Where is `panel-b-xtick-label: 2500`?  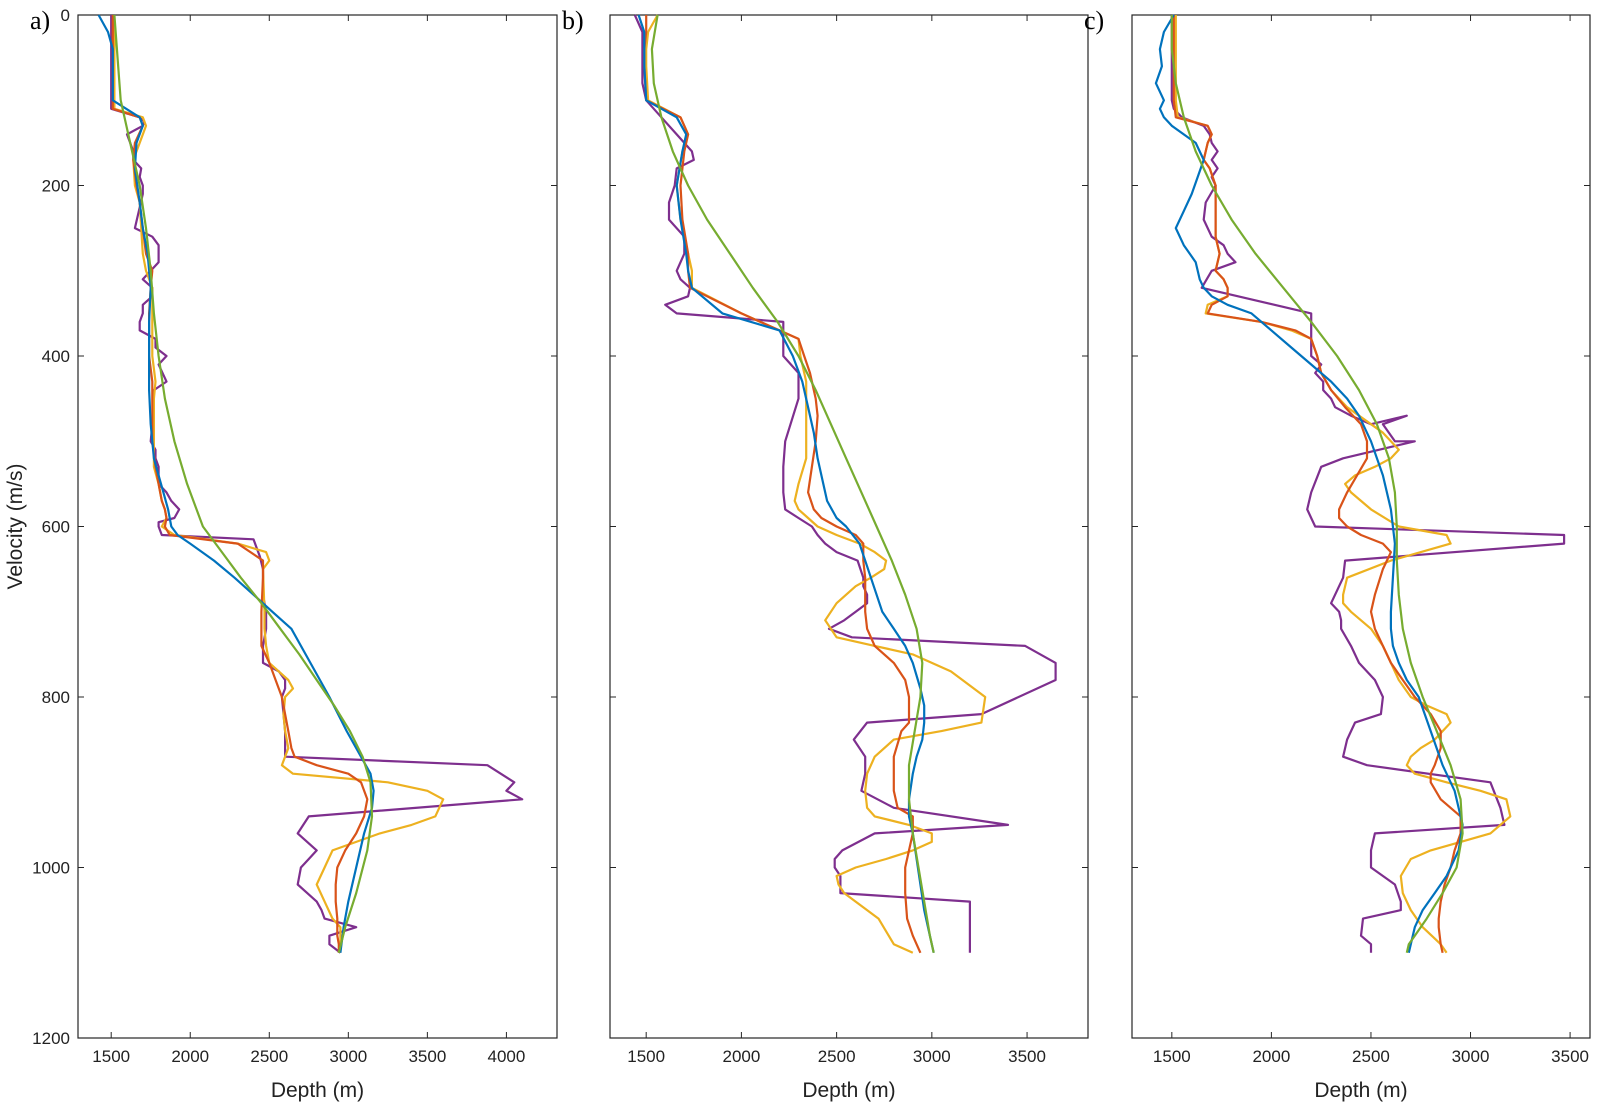
panel-b-xtick-label: 2500 is located at coordinates (837, 1056).